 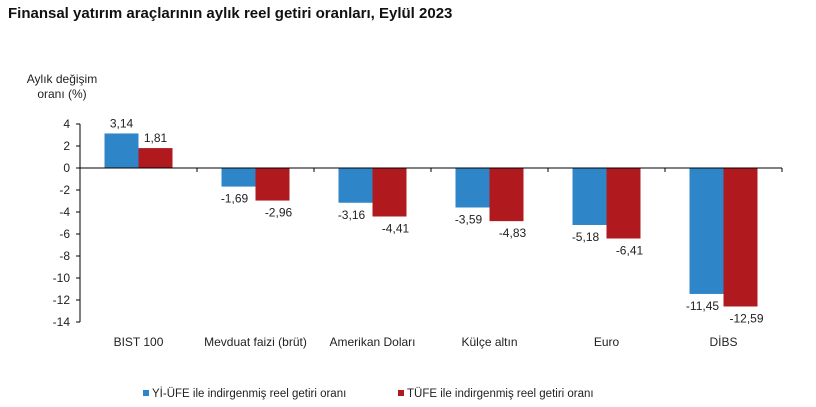 What do you see at coordinates (62, 278) in the screenshot?
I see `y-tick-label: -10` at bounding box center [62, 278].